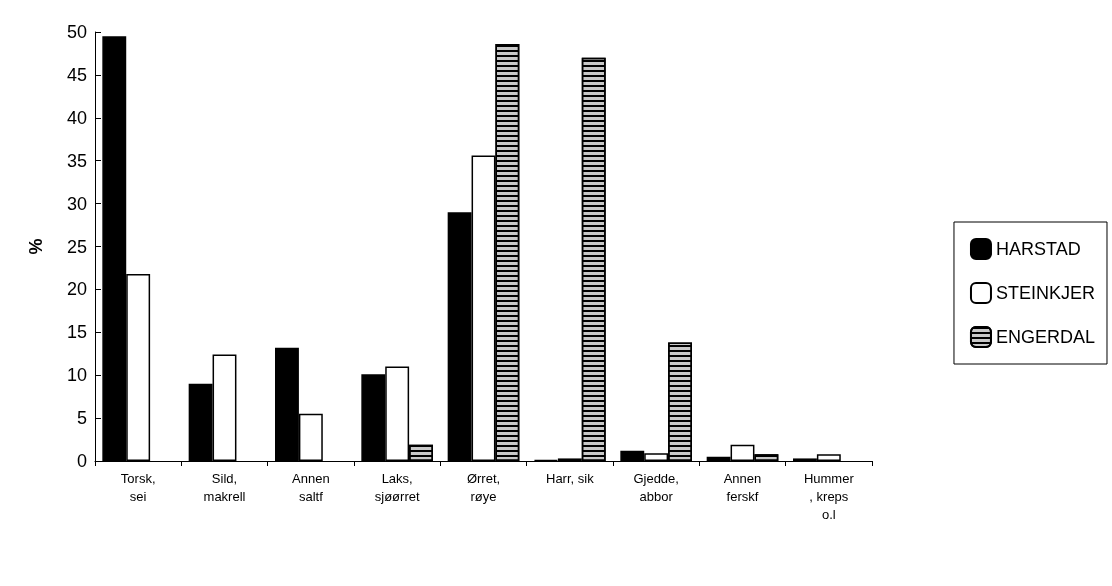  I want to click on x-tick-label: Annen ferskf, so click(742, 487).